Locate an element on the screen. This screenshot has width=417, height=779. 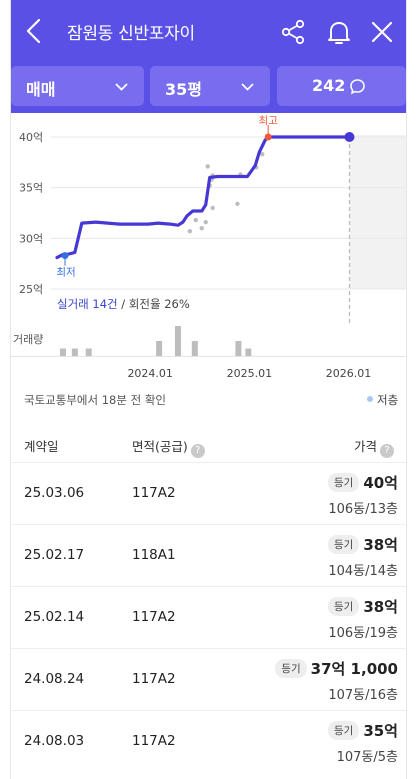
price-line is located at coordinates (203, 197).